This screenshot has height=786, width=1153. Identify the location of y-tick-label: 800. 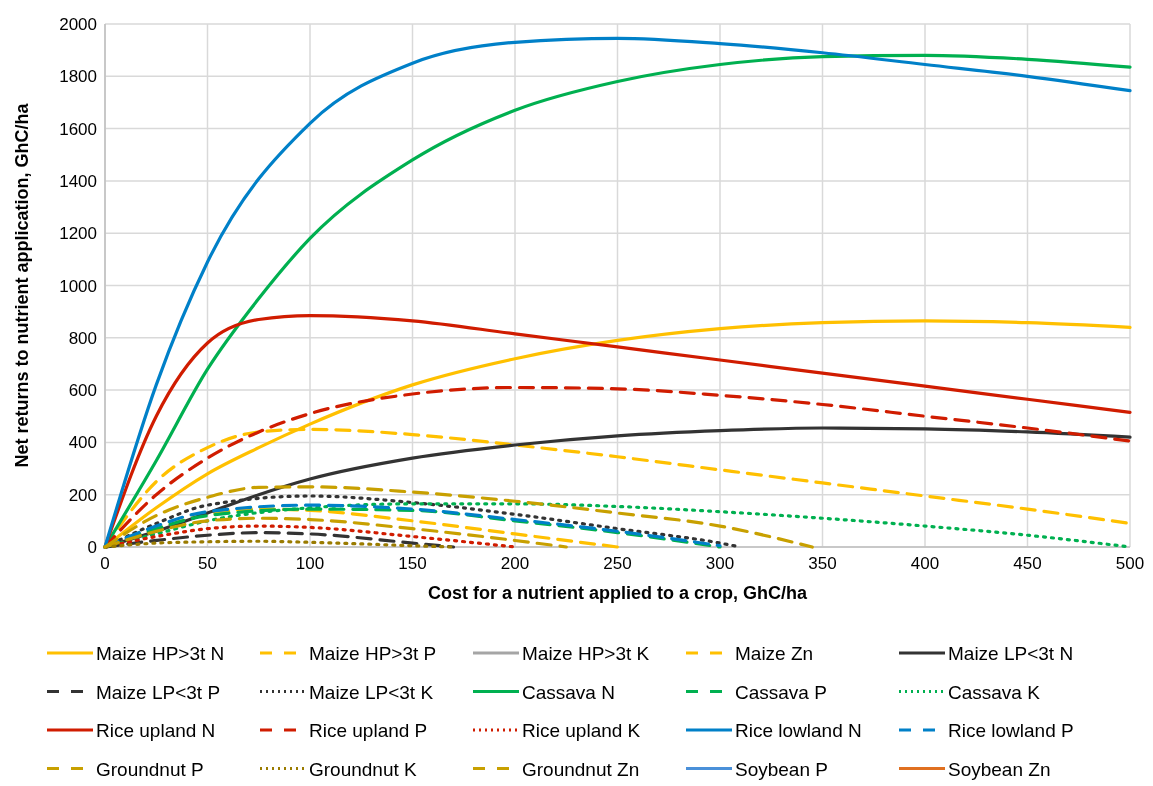
(82, 338).